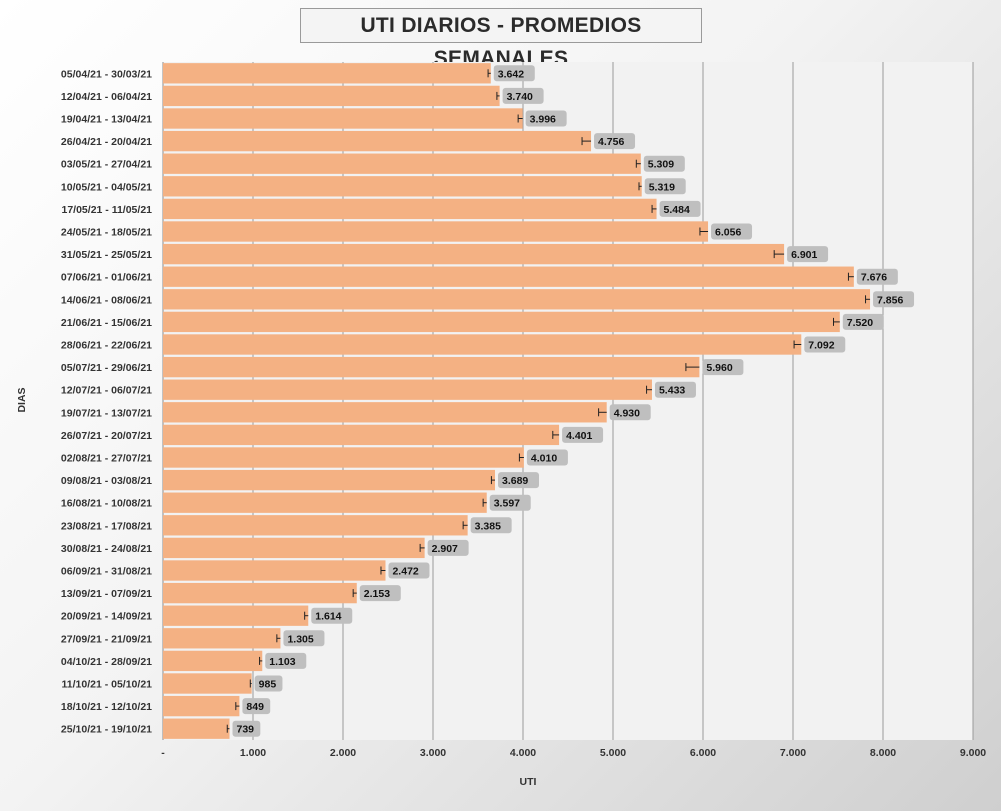  Describe the element at coordinates (501, 39) in the screenshot. I see `chart-title: UTI DIARIOS - PROMEDIOS SEMANALES` at that location.